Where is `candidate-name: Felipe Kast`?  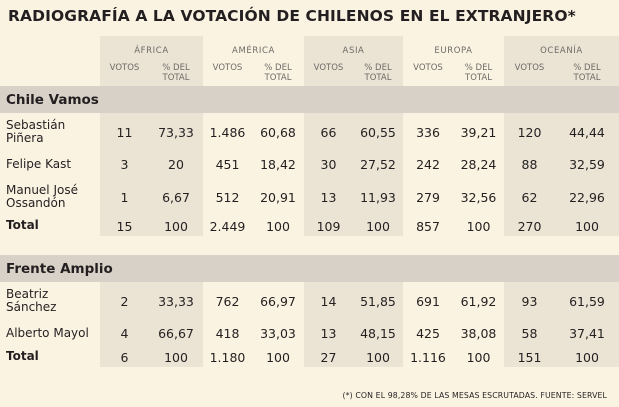
candidate-name: Felipe Kast is located at coordinates (50, 164).